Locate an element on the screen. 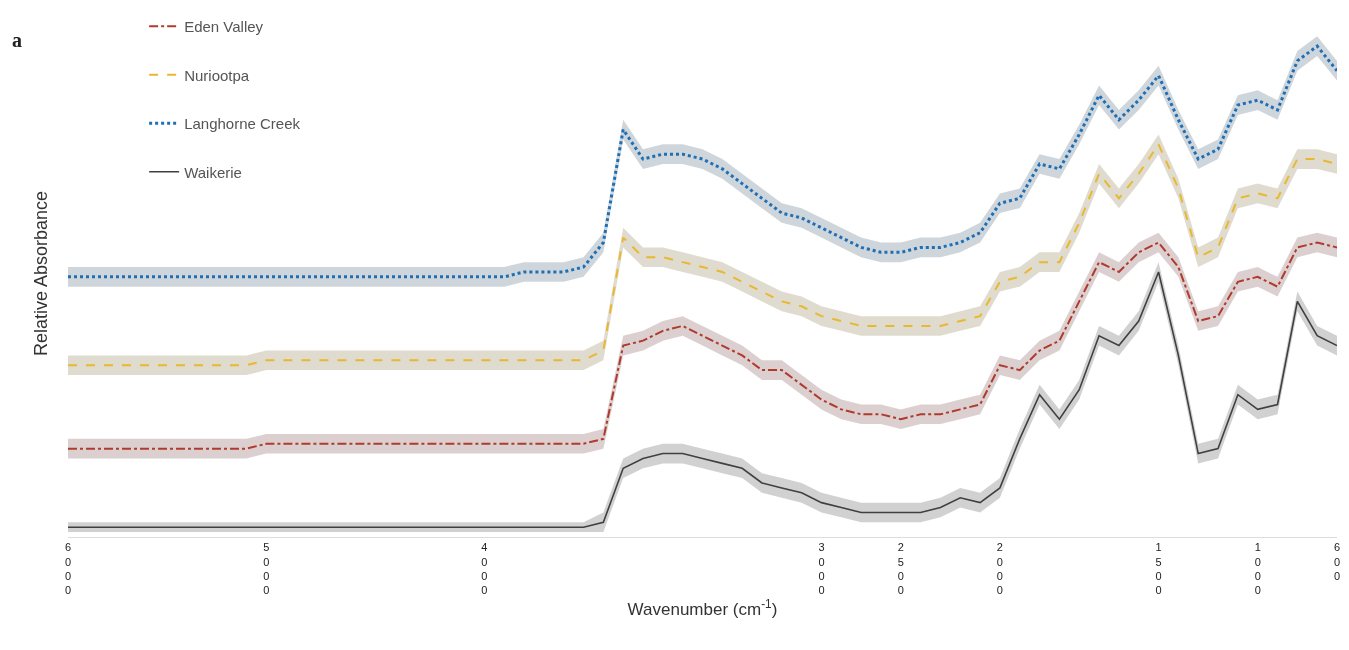 This screenshot has width=1349, height=650. x-tick-label: 1000 is located at coordinates (1257, 569).